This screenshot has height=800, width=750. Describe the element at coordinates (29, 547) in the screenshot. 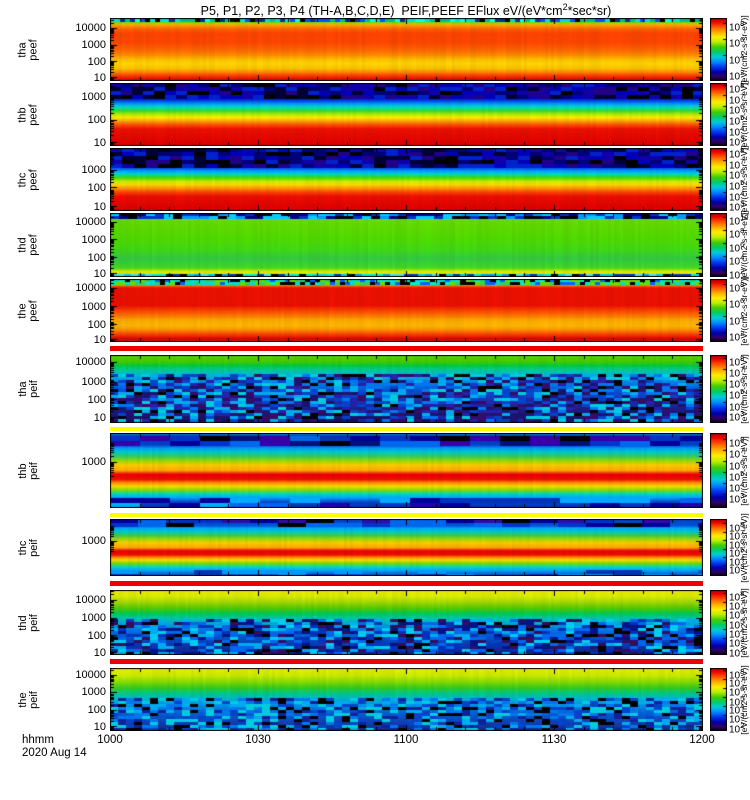

I see `panel-label-thc-peif: thc peif` at that location.